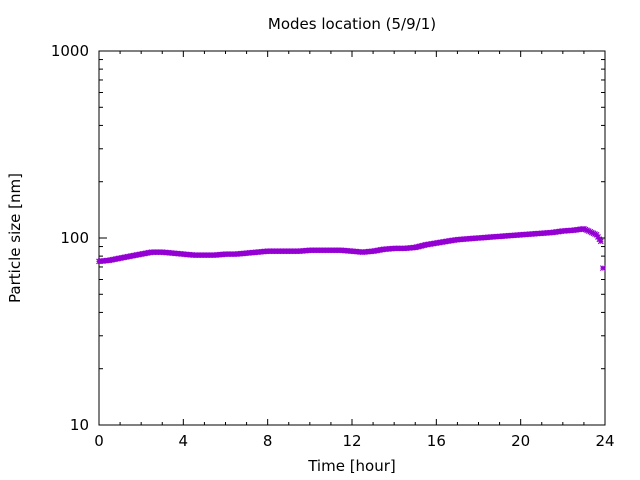 Image resolution: width=640 pixels, height=480 pixels. Describe the element at coordinates (351, 466) in the screenshot. I see `x-axis-title: Time [hour]` at that location.